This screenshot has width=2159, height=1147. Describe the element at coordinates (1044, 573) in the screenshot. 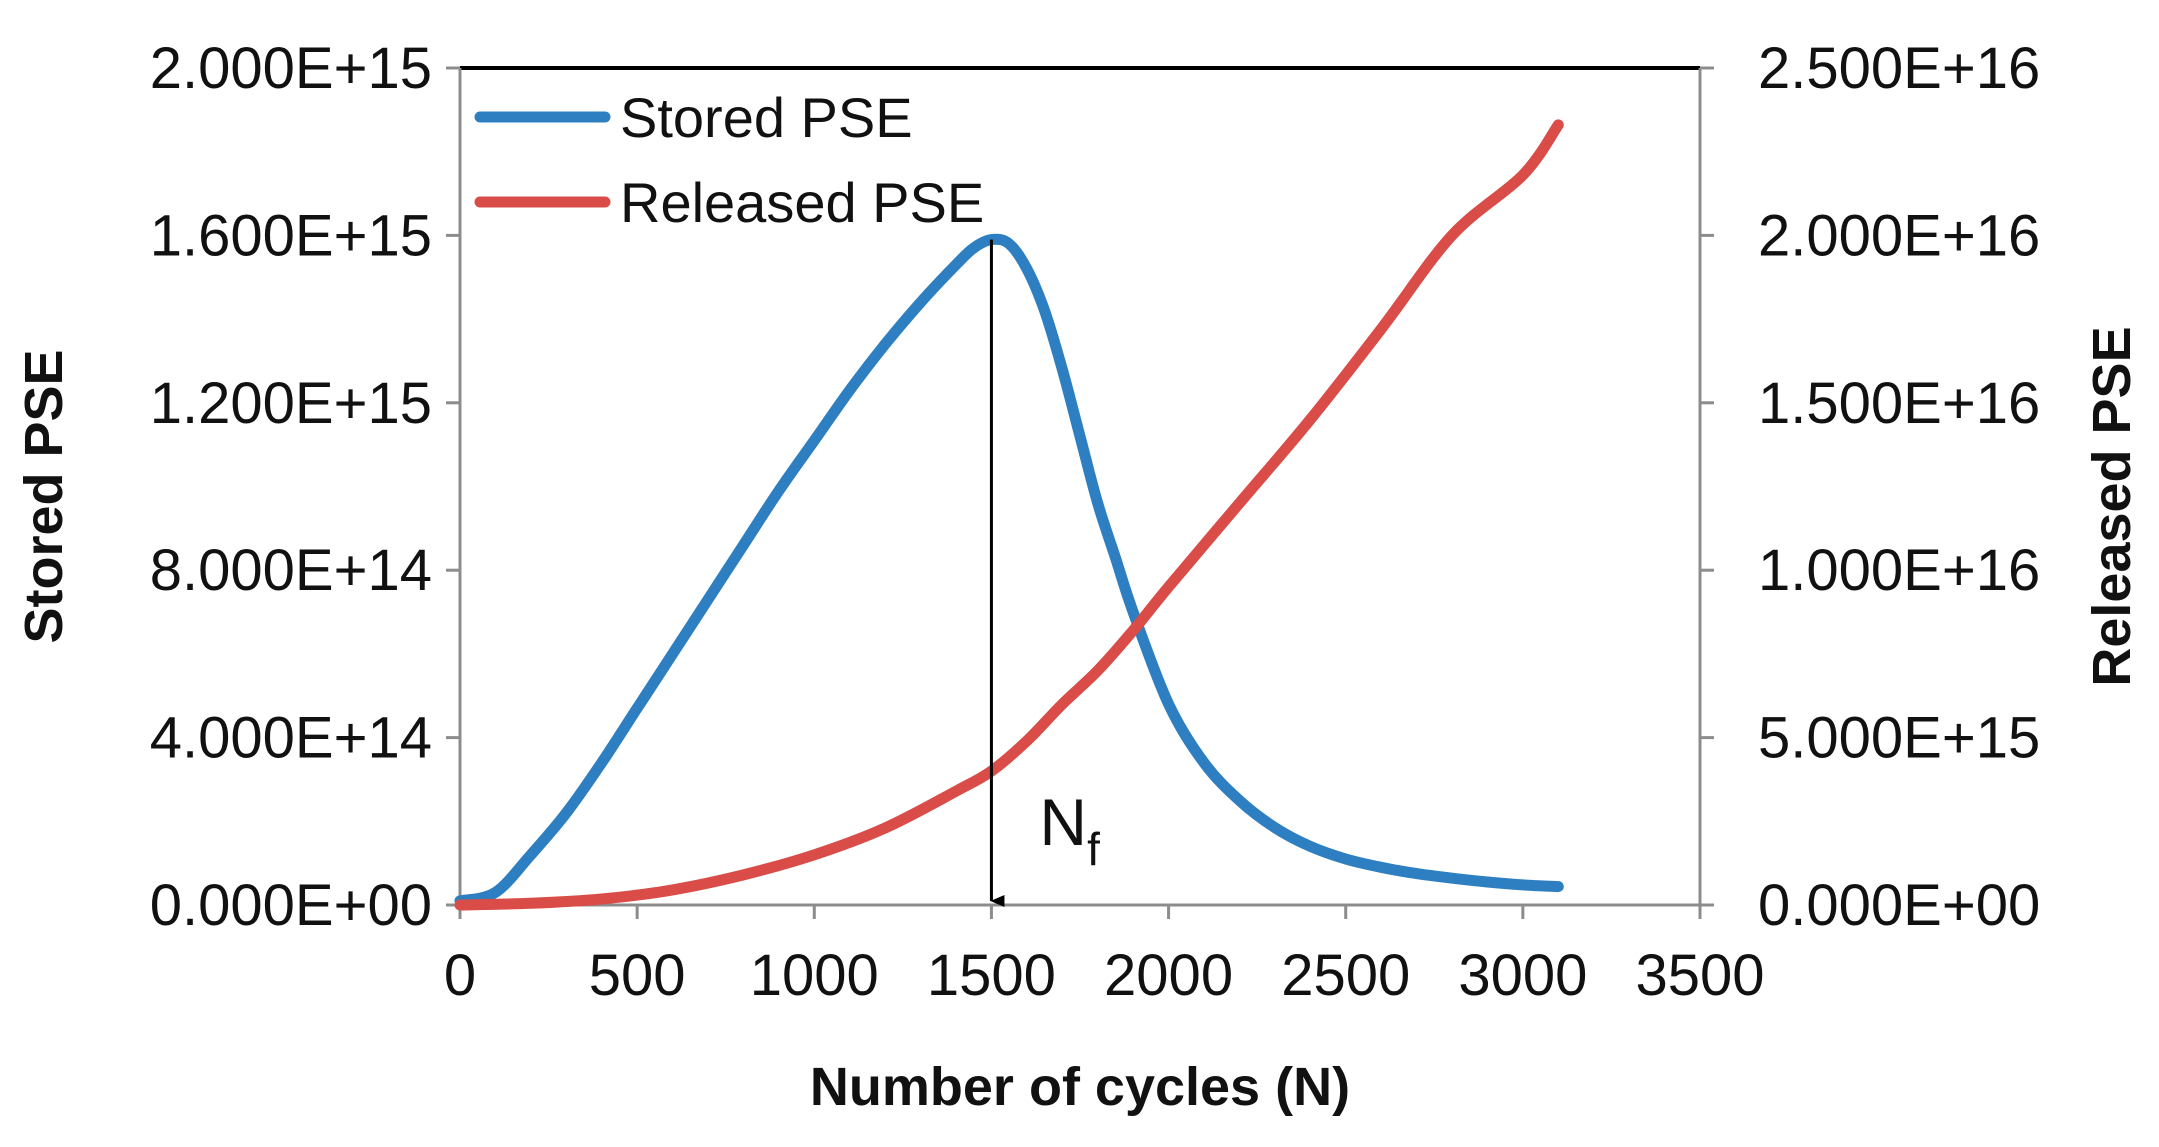

I see `annotation-group: Nf` at that location.